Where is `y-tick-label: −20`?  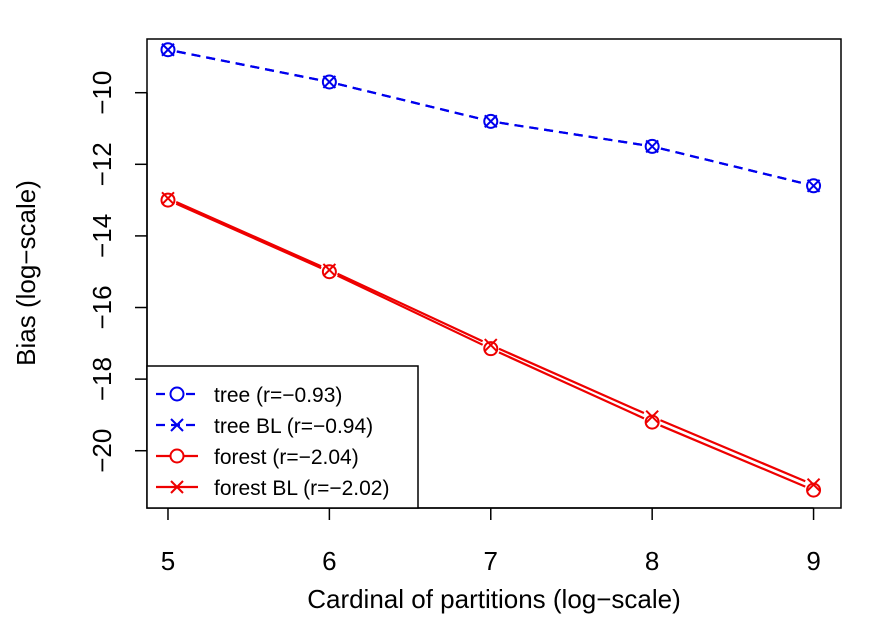
y-tick-label: −20 is located at coordinates (102, 451).